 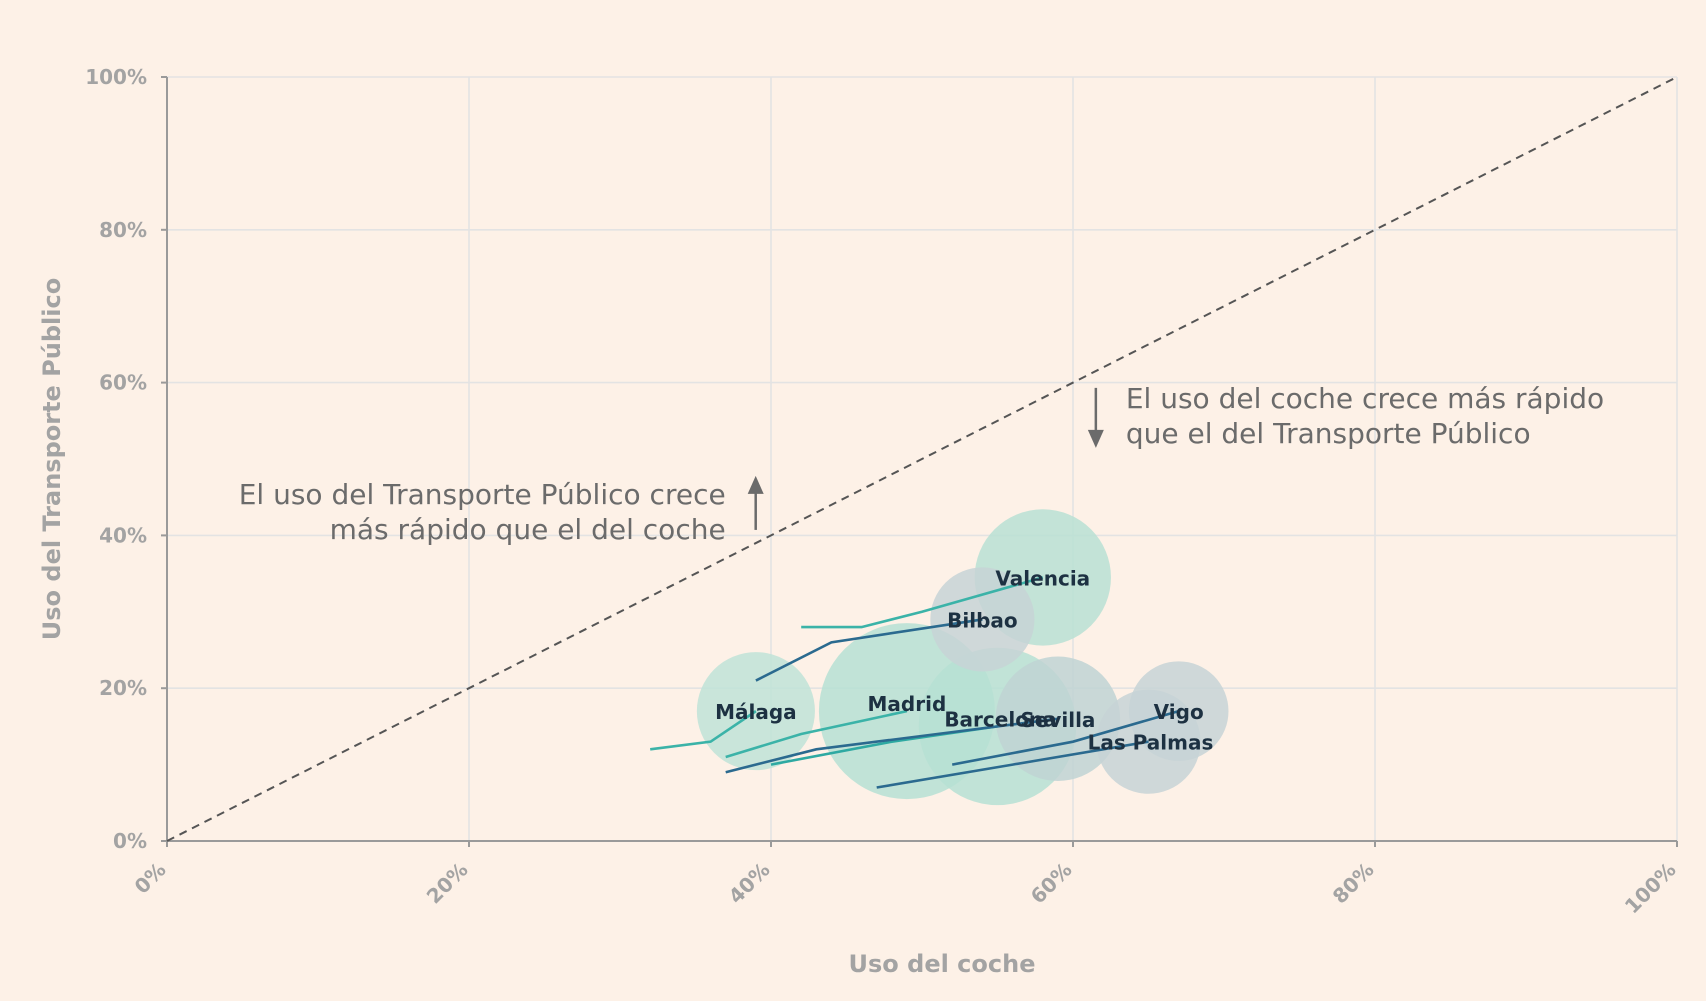 I want to click on trail-madrid, so click(x=816, y=734).